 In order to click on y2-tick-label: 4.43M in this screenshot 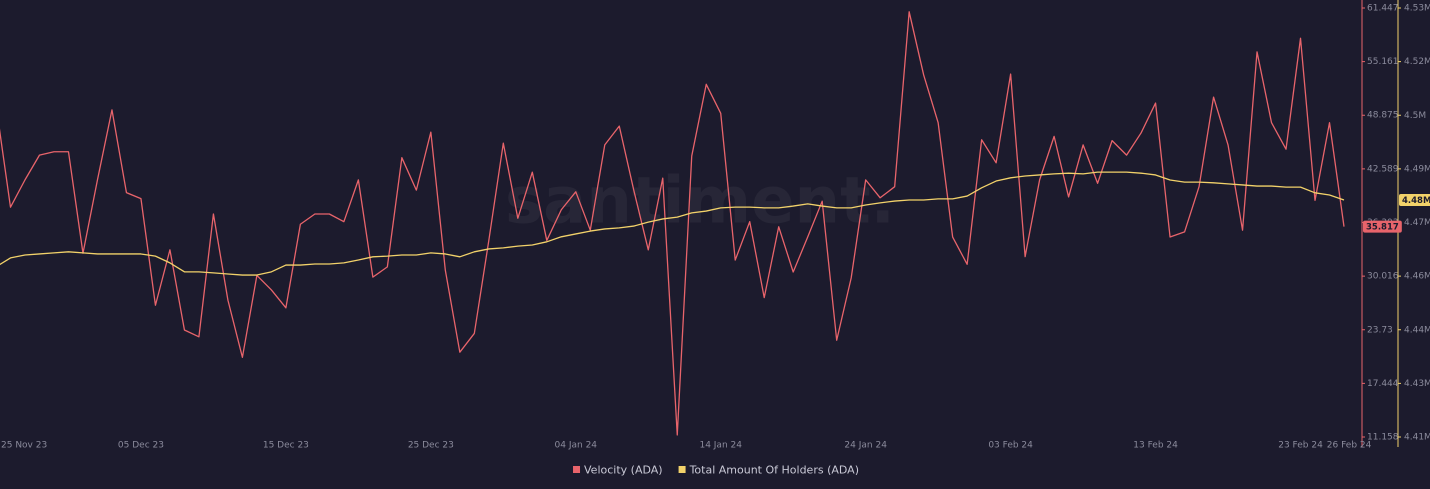, I will do `click(1417, 384)`.